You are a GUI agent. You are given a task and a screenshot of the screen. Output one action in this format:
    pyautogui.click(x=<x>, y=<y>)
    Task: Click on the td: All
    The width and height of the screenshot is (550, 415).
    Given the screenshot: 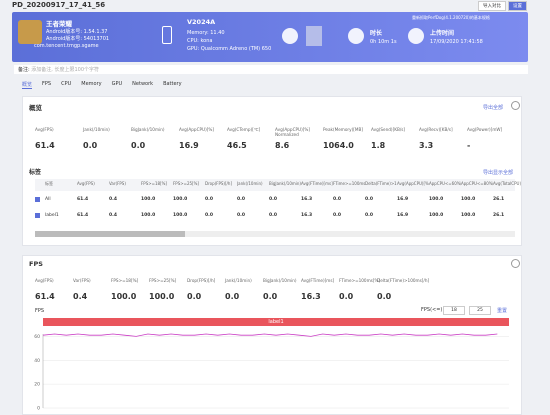 What is the action you would take?
    pyautogui.click(x=48, y=199)
    